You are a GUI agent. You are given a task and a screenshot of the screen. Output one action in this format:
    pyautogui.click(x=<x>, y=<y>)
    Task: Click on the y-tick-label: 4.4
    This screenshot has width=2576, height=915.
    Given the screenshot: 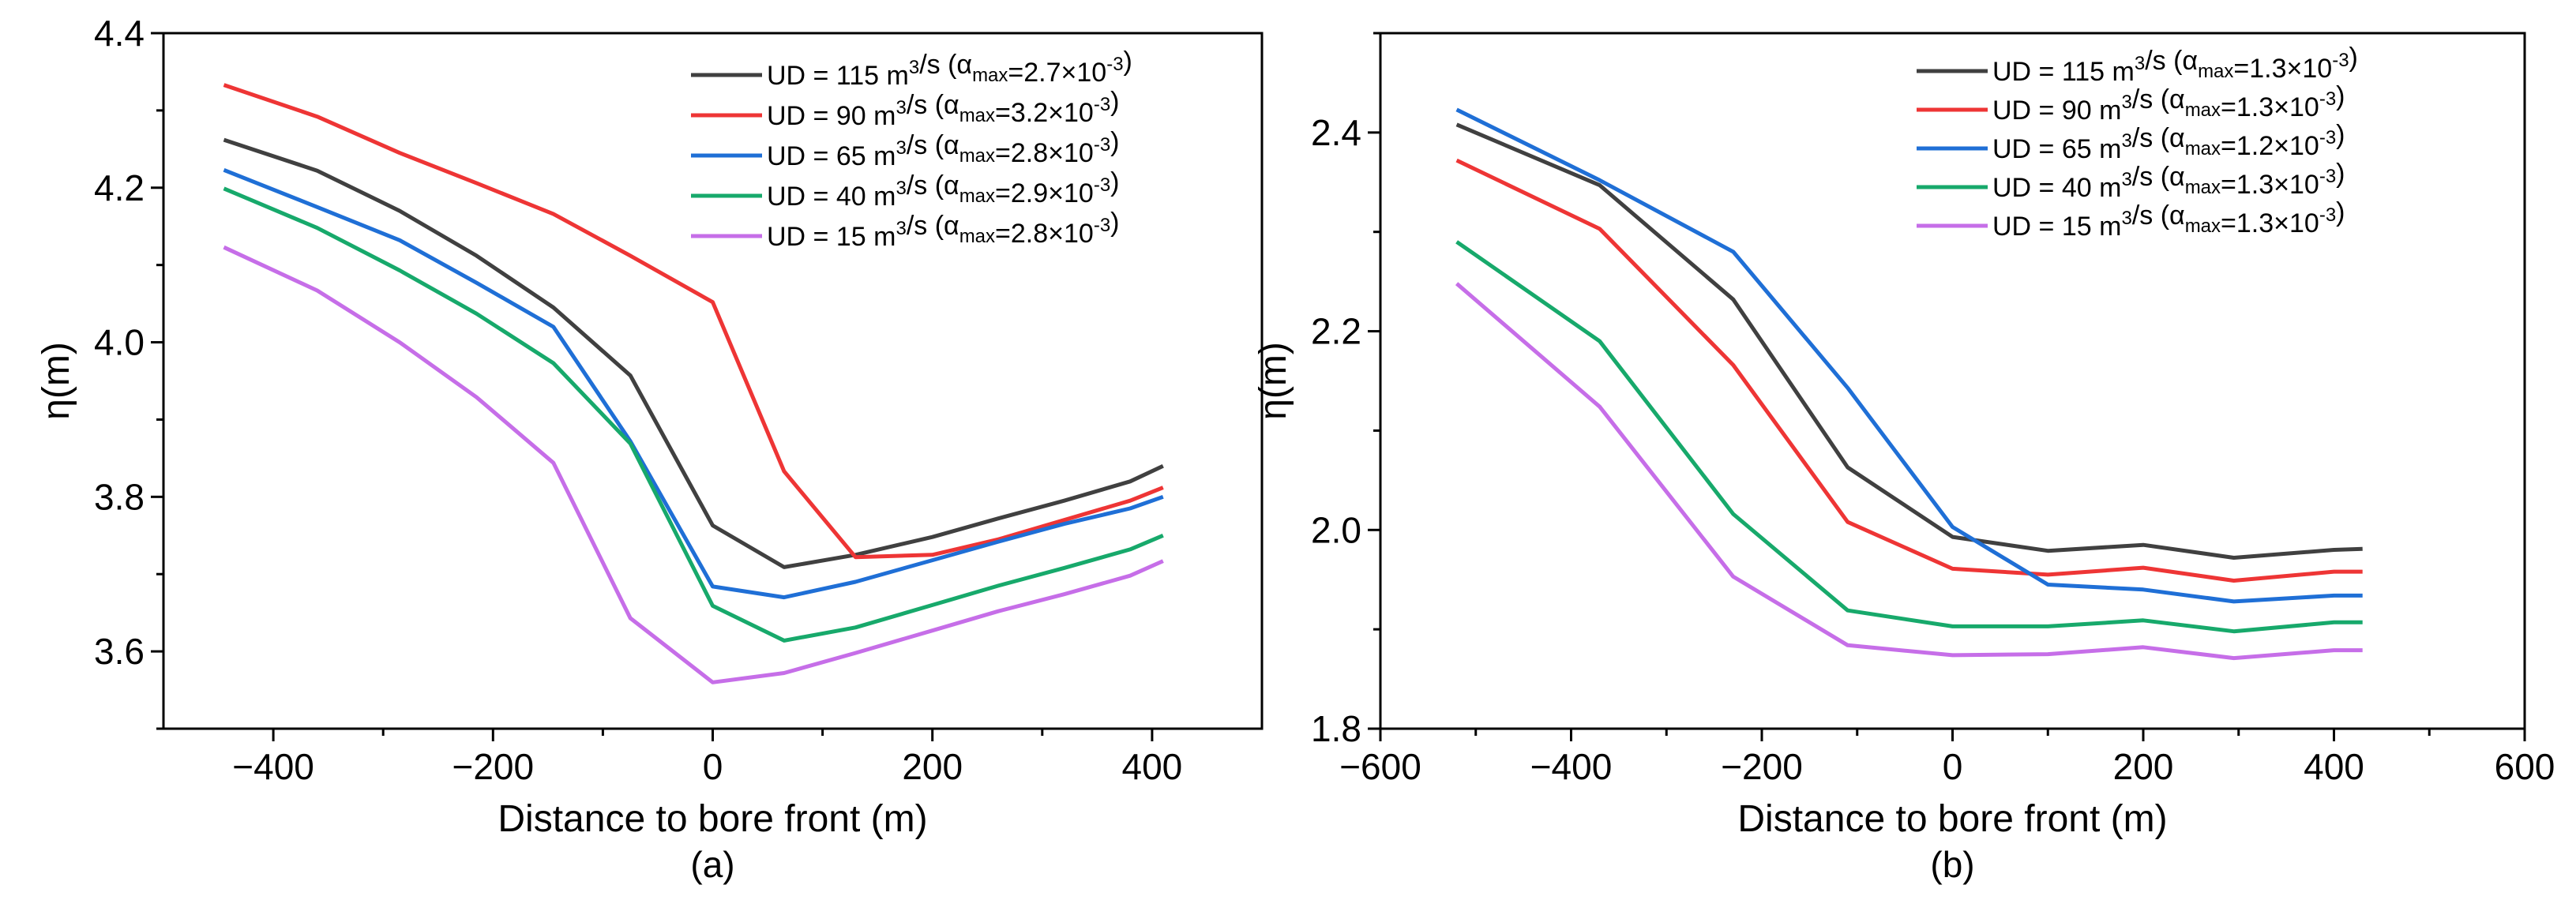 What is the action you would take?
    pyautogui.click(x=119, y=33)
    